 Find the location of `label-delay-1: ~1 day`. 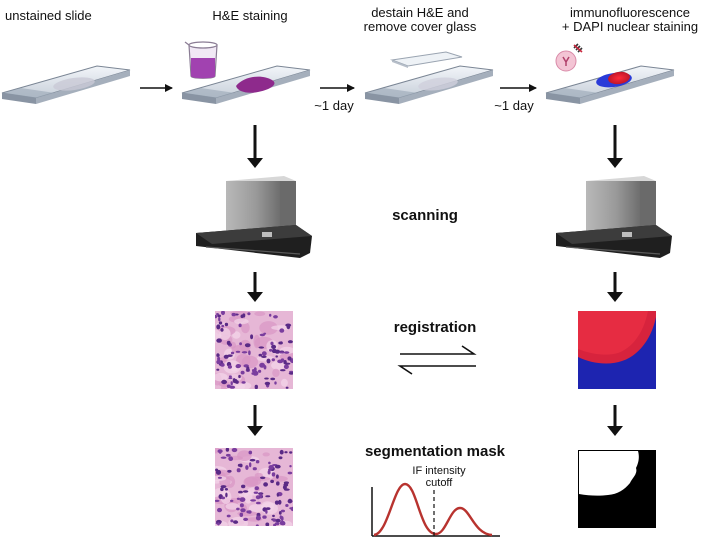

label-delay-1: ~1 day is located at coordinates (334, 105).